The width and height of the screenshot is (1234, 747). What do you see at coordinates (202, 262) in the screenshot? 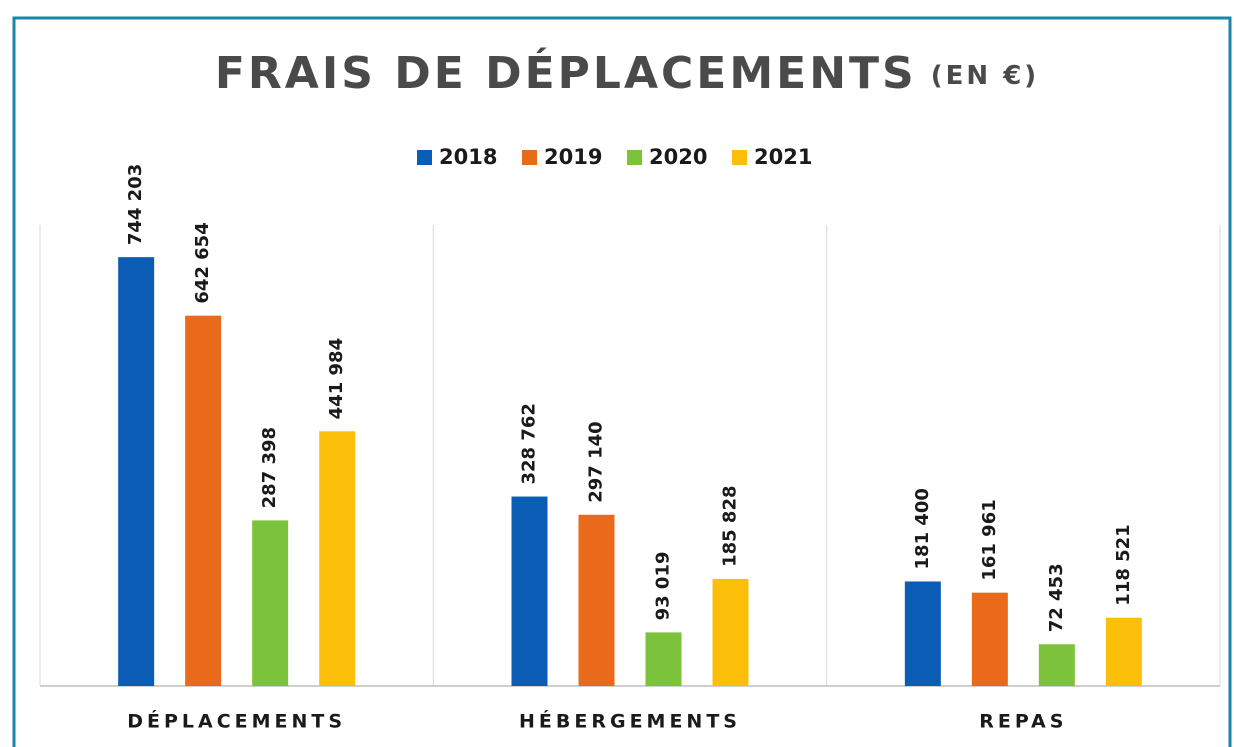
I see `value-label: 642 654` at bounding box center [202, 262].